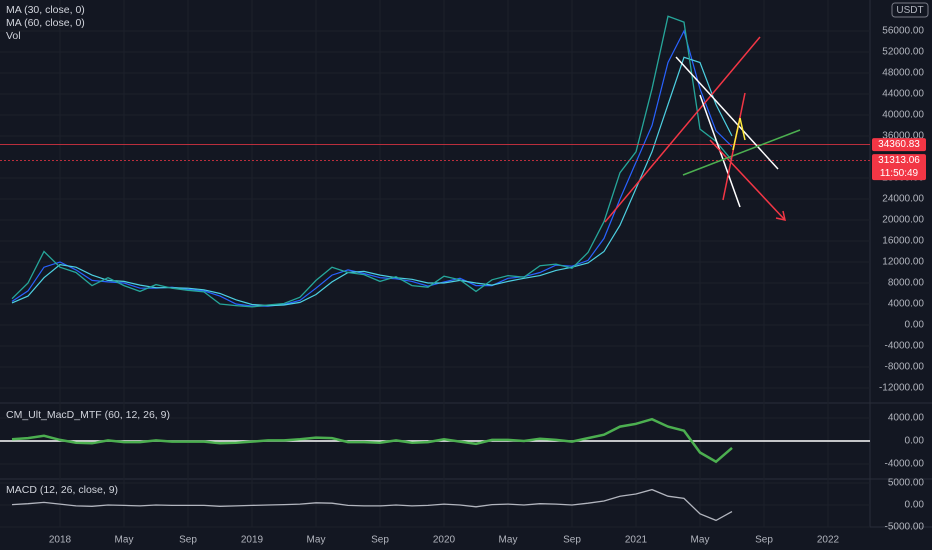 This screenshot has width=932, height=550. Describe the element at coordinates (903, 262) in the screenshot. I see `y-tick-label: 12000.00` at that location.